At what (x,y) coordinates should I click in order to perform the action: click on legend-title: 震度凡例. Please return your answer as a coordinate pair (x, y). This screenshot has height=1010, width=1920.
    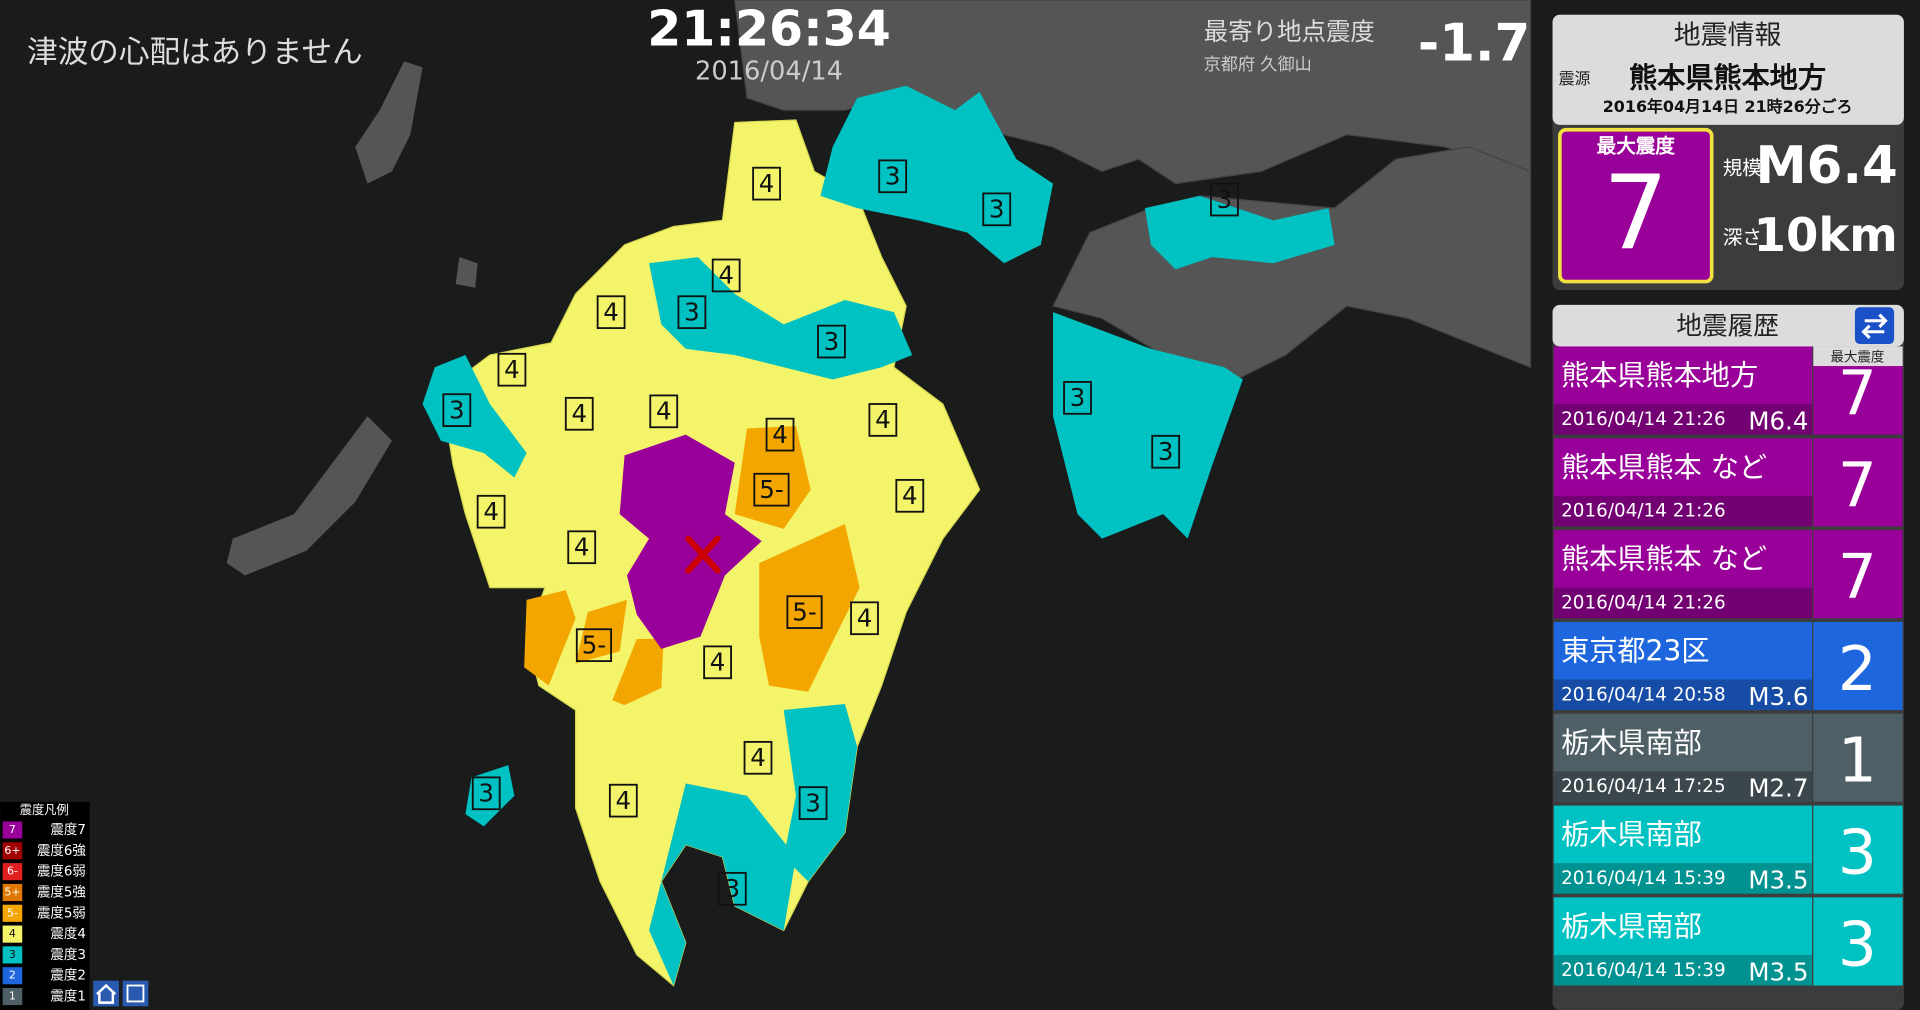
    Looking at the image, I should click on (44, 809).